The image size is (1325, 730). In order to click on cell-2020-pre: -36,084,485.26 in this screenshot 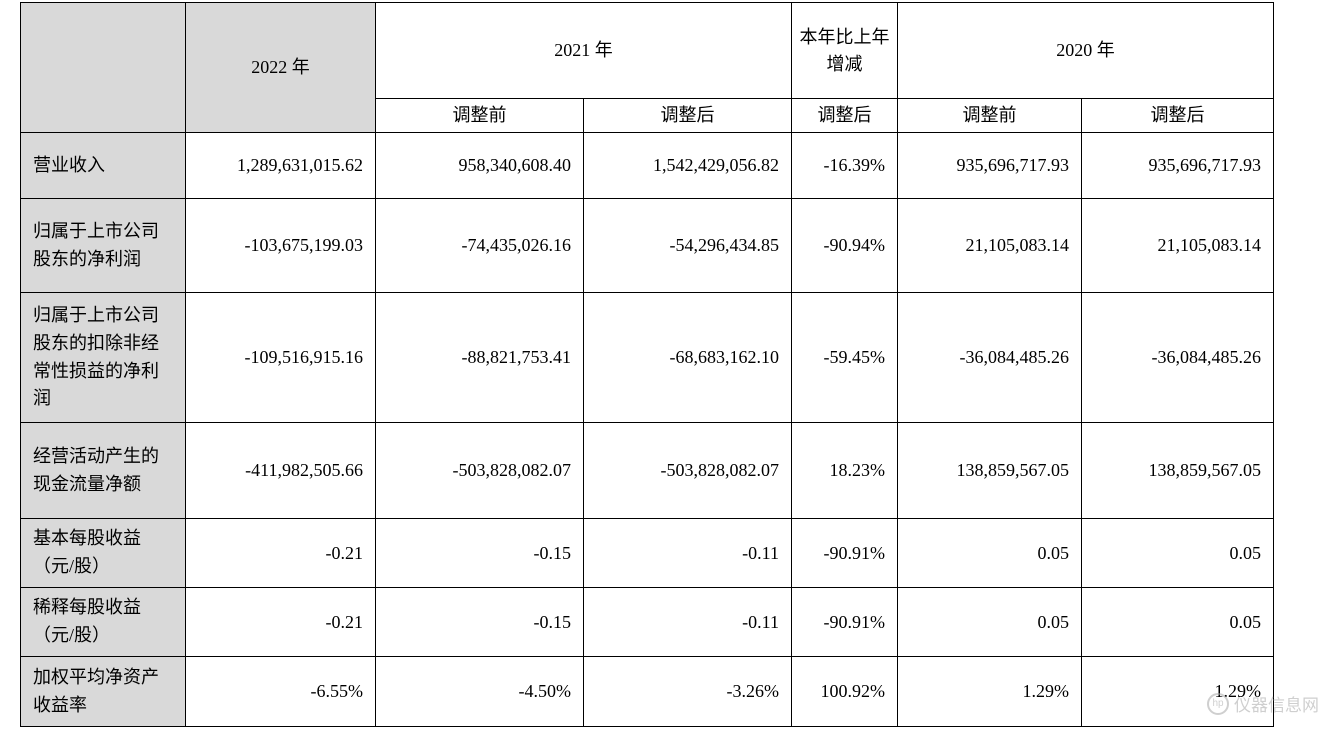, I will do `click(989, 357)`.